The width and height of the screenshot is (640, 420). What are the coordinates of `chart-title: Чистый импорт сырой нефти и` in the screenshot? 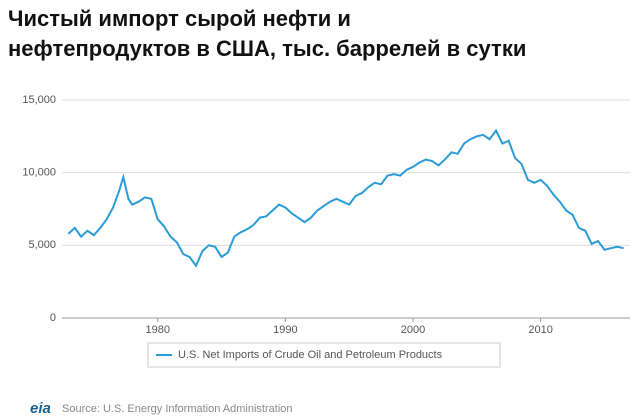 It's located at (179, 18).